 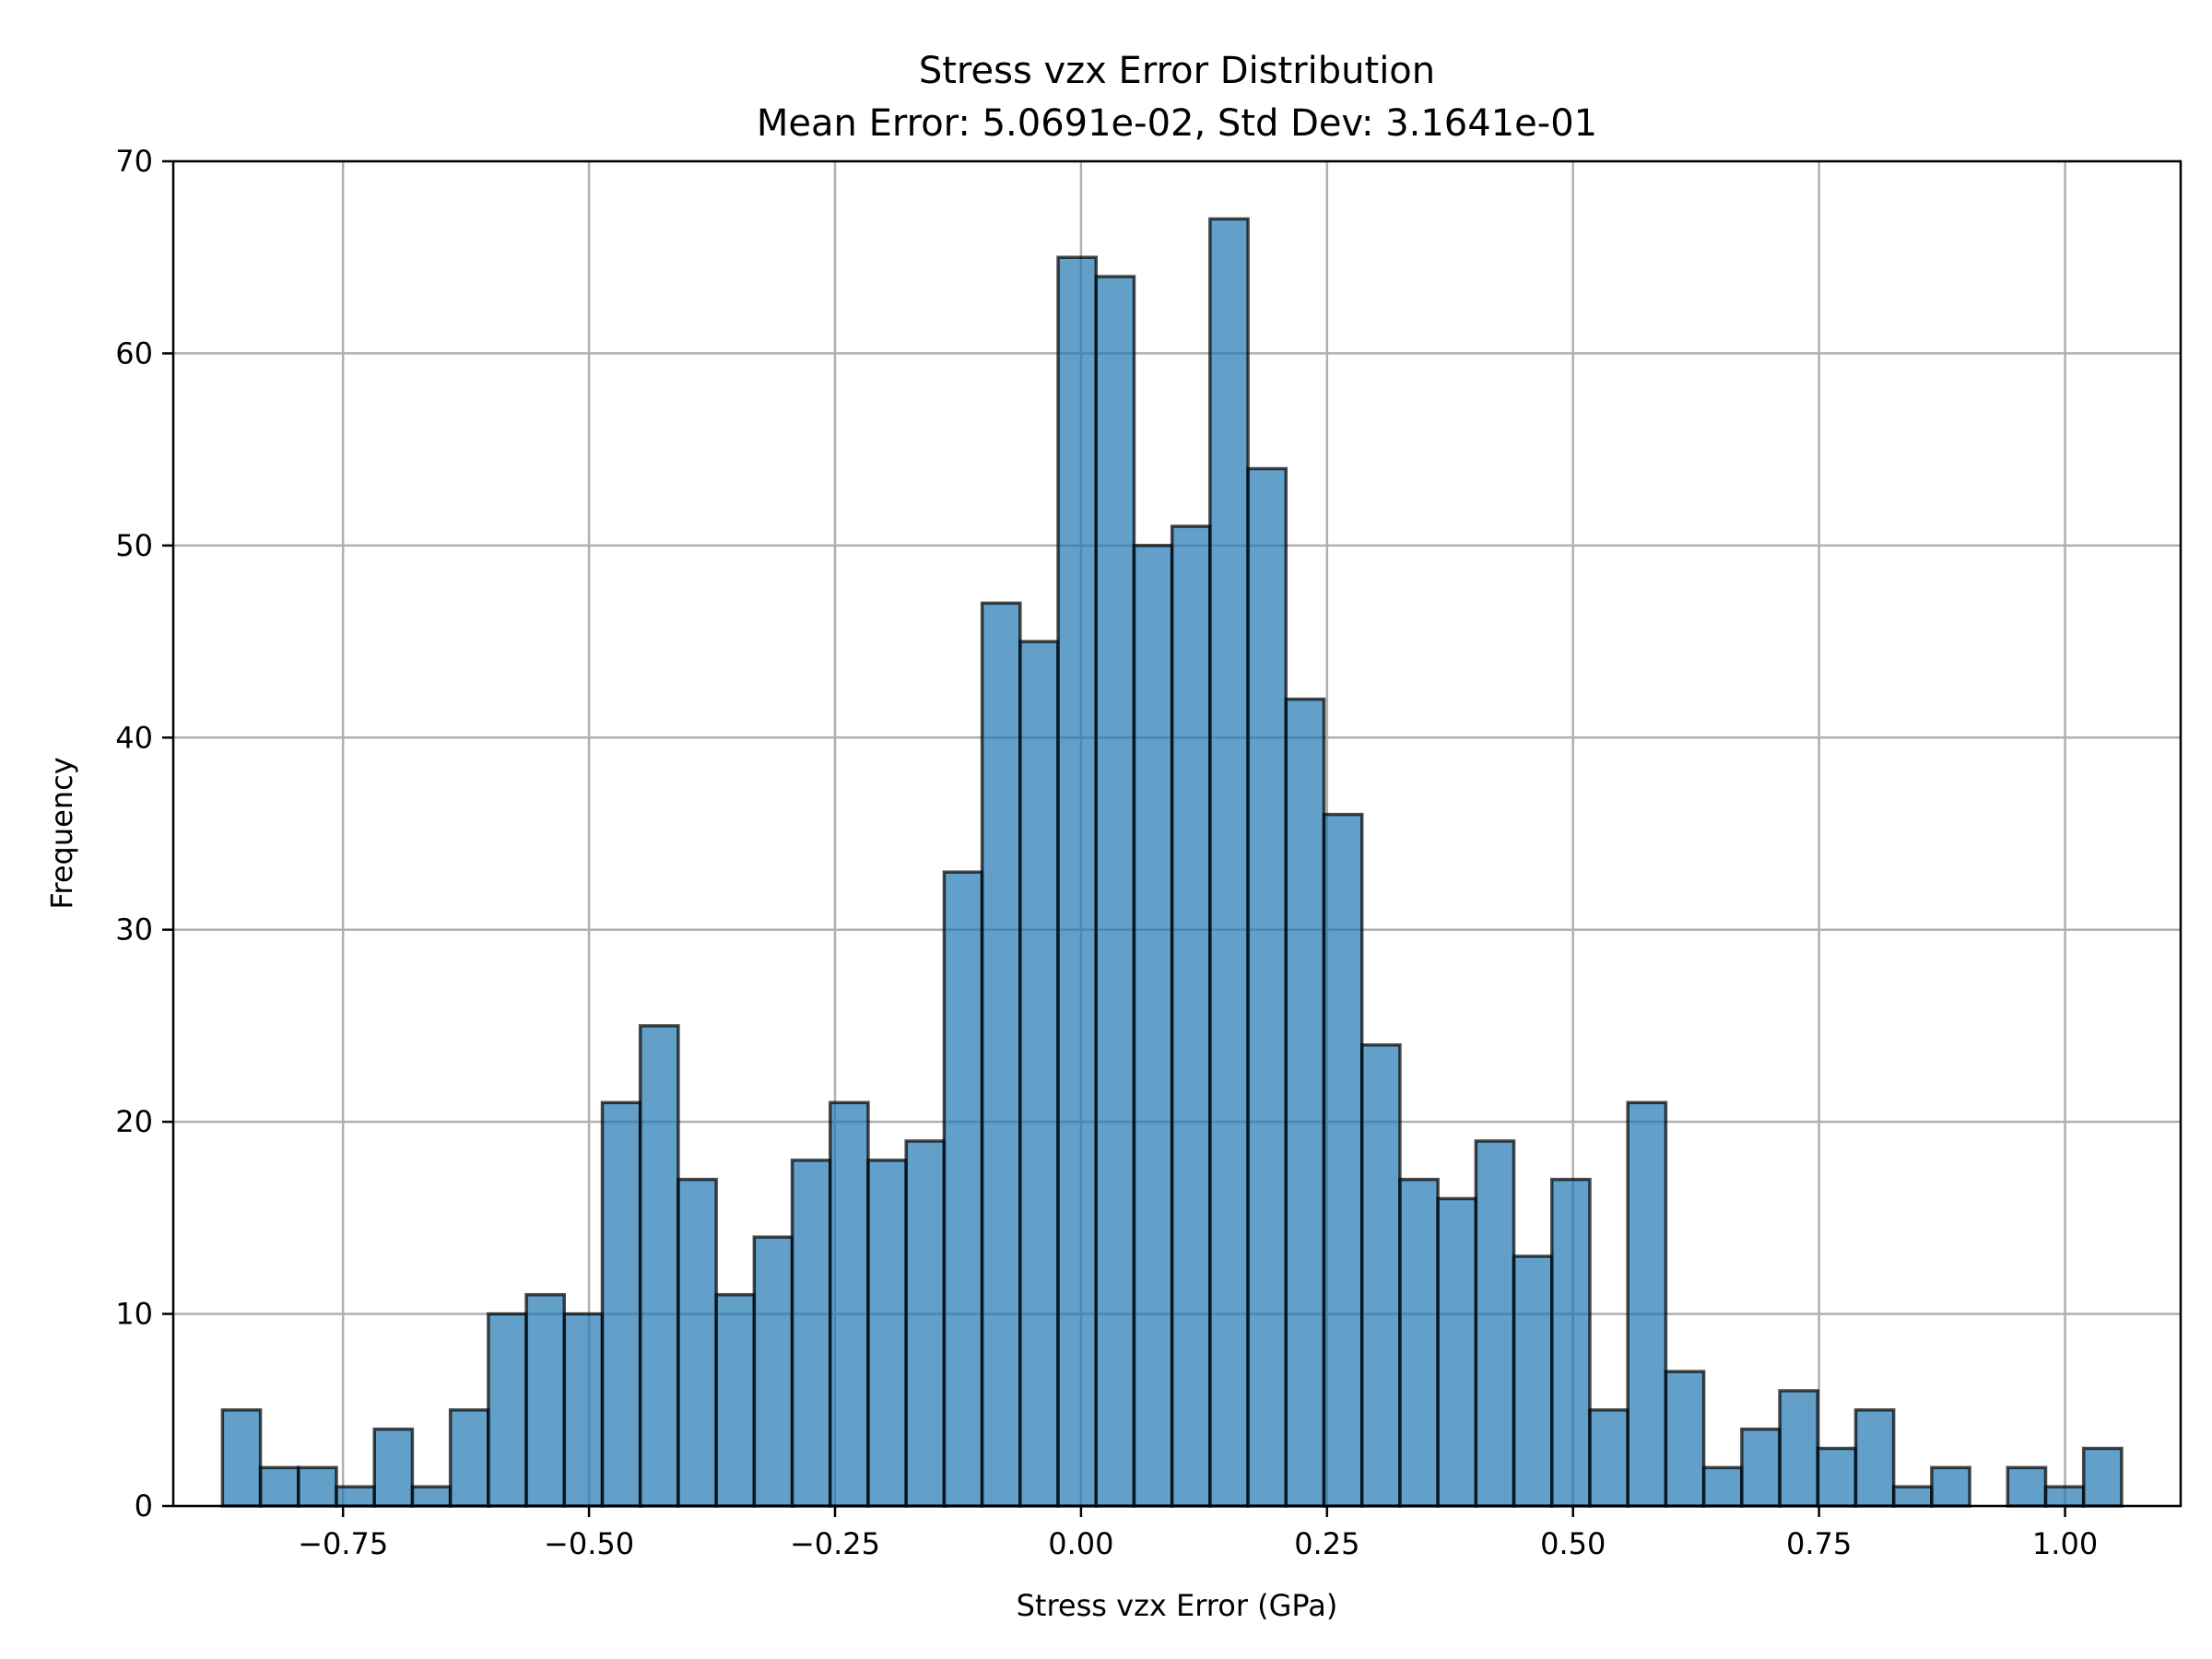 What do you see at coordinates (2065, 1543) in the screenshot?
I see `x-tick-label: 1.00` at bounding box center [2065, 1543].